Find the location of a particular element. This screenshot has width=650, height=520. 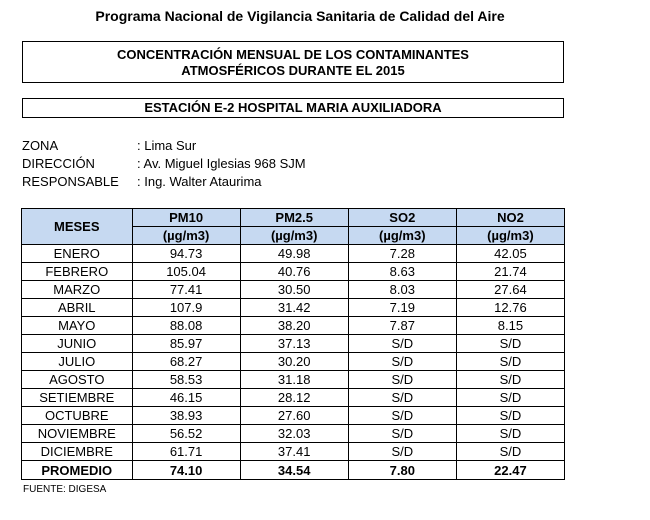

table-row: ABRIL 107.9 31.42 7.19 12.76 is located at coordinates (293, 307).